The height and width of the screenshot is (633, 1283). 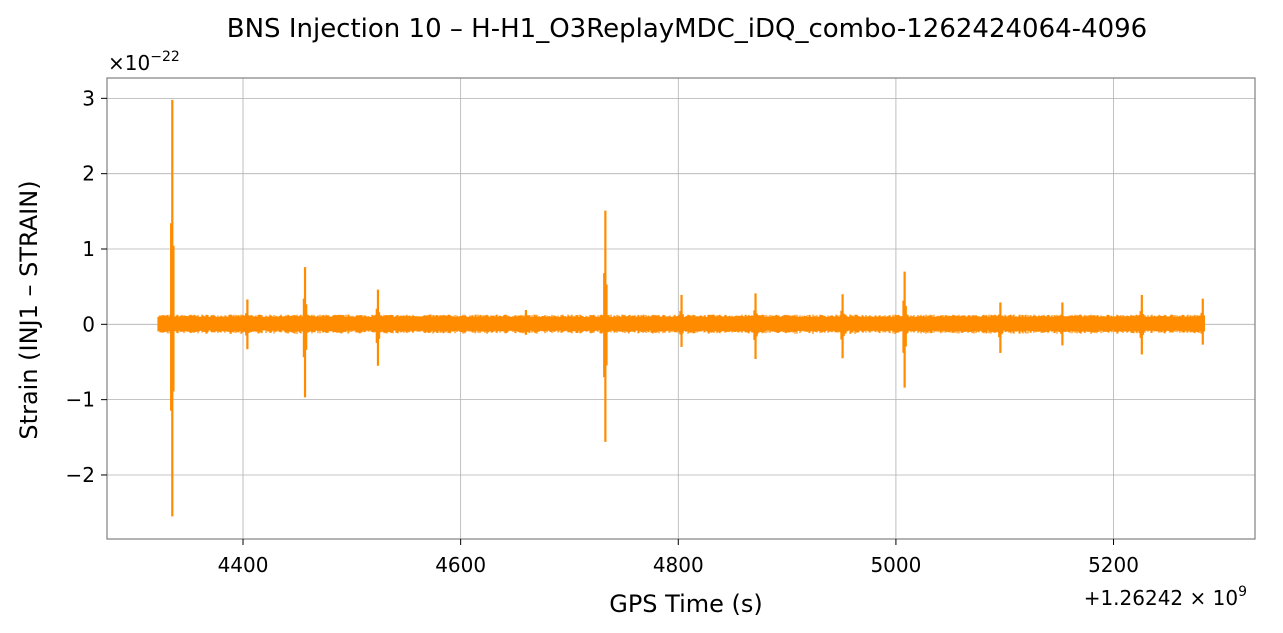 I want to click on y-tick-label: 0, so click(x=88, y=324).